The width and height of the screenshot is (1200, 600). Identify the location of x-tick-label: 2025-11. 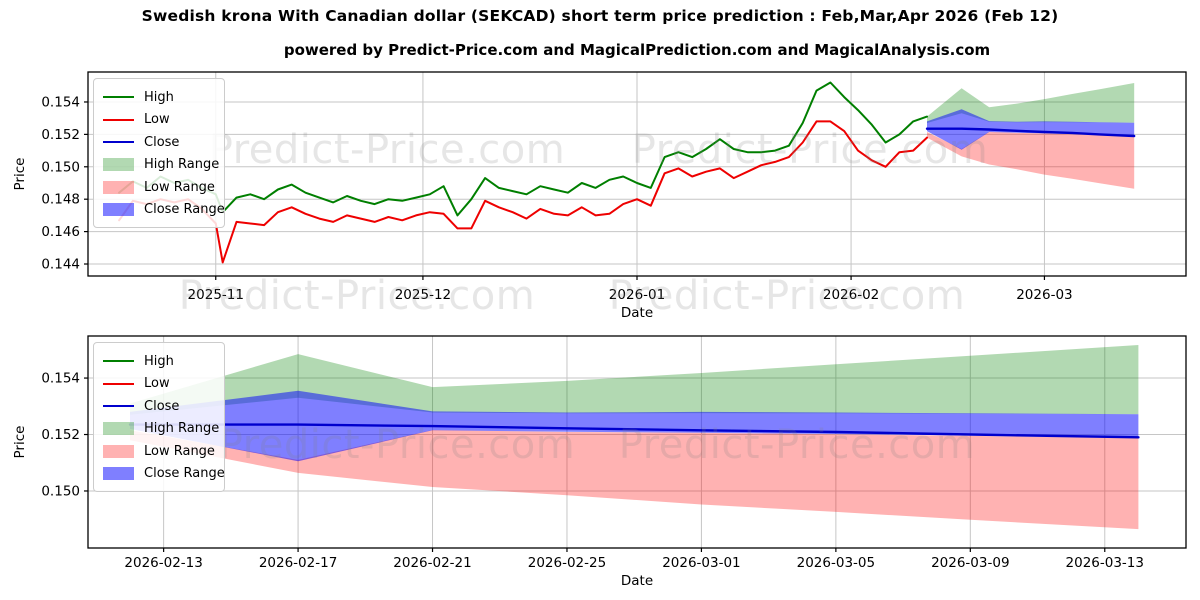
(216, 295).